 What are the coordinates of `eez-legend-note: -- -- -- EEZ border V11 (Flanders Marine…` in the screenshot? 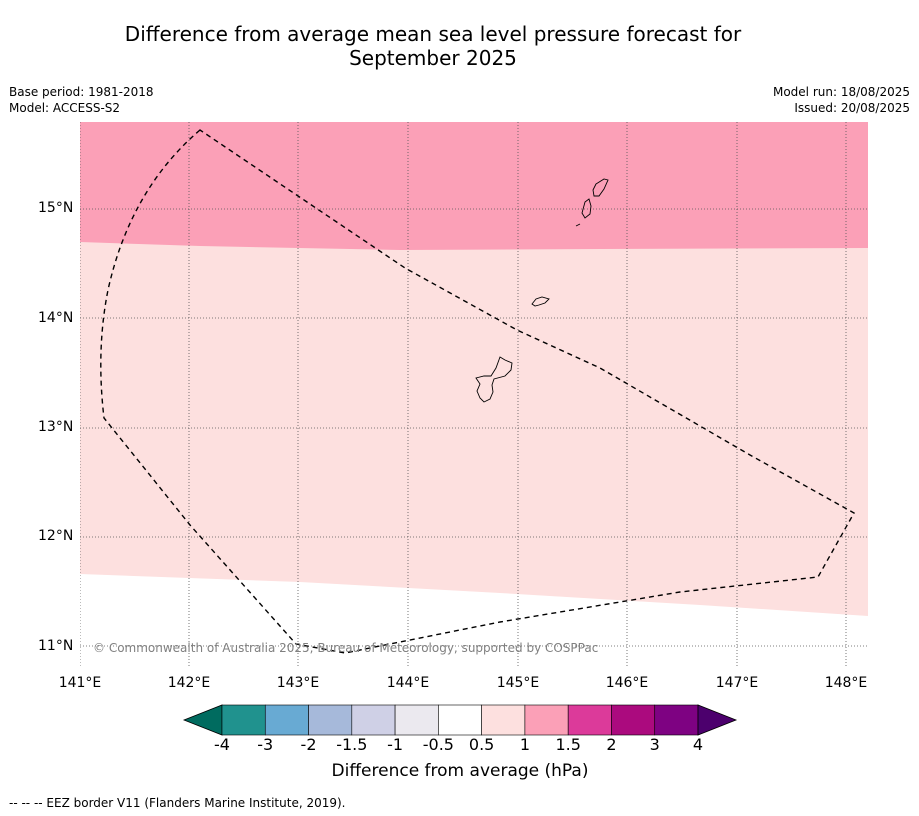 It's located at (177, 803).